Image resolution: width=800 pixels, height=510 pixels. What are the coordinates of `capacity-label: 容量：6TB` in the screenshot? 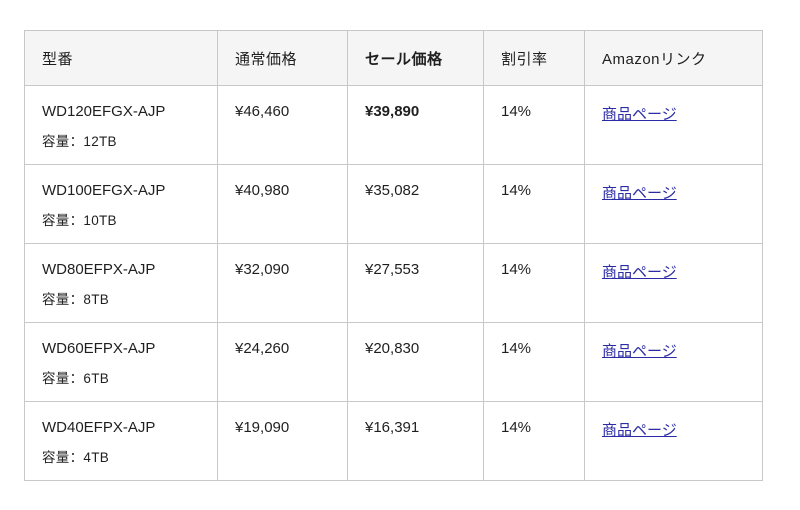 It's located at (76, 378).